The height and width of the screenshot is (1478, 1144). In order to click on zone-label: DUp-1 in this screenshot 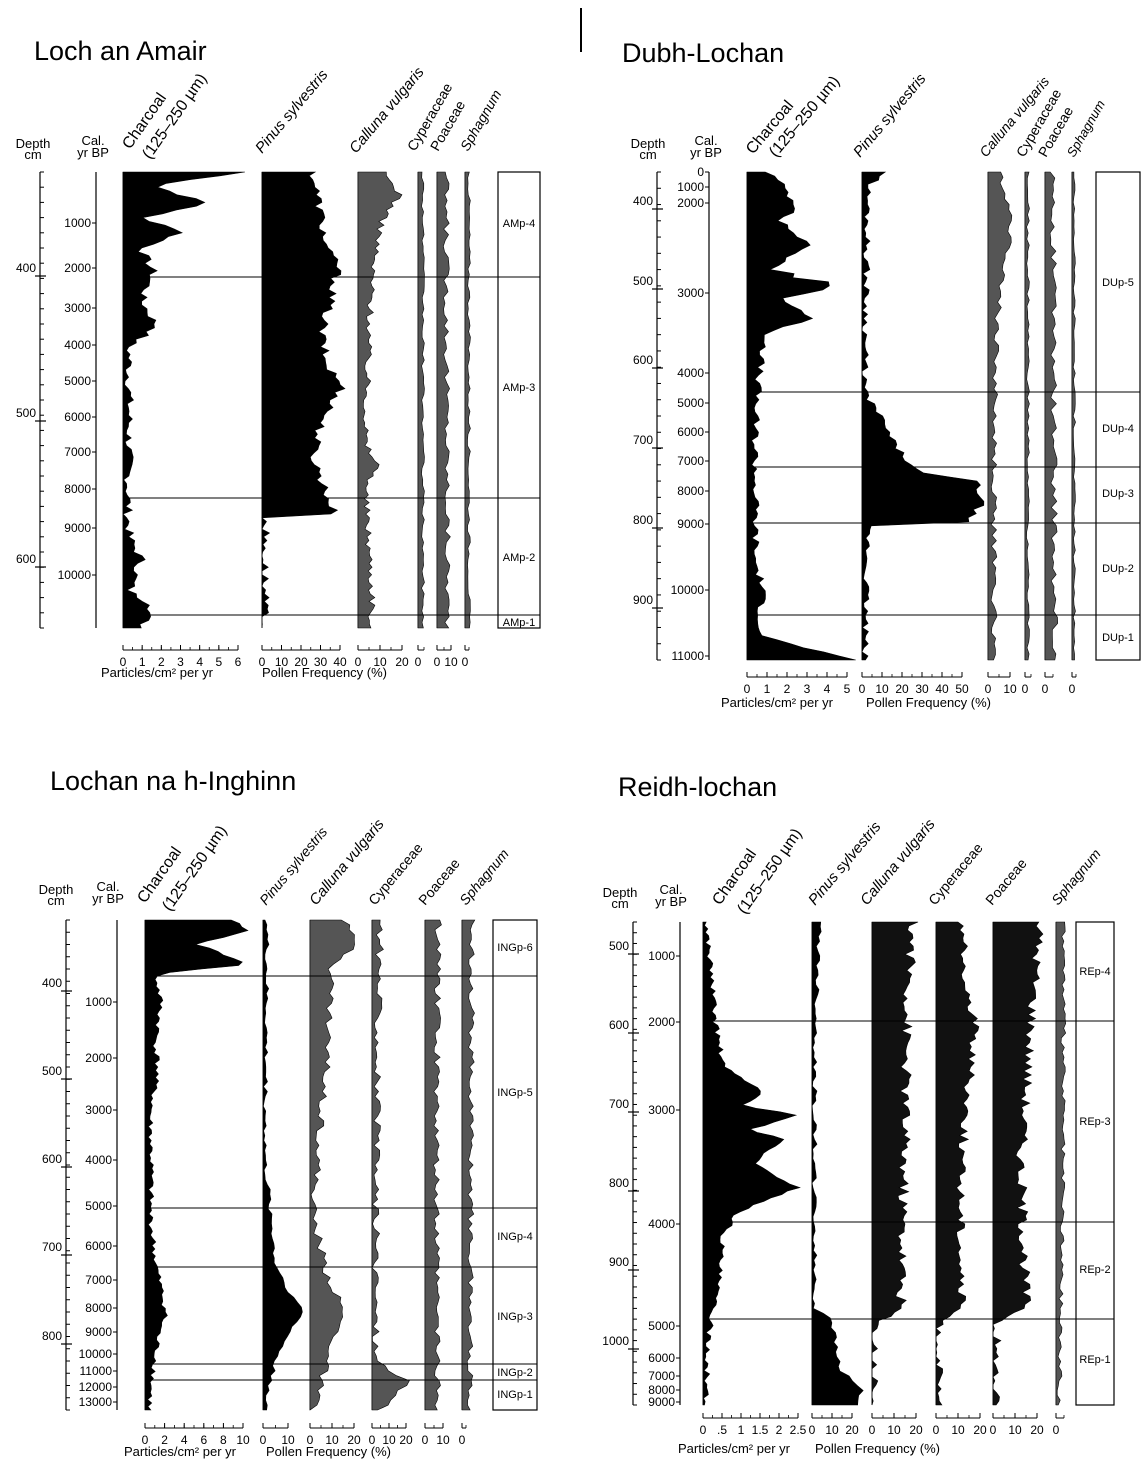, I will do `click(1118, 638)`.